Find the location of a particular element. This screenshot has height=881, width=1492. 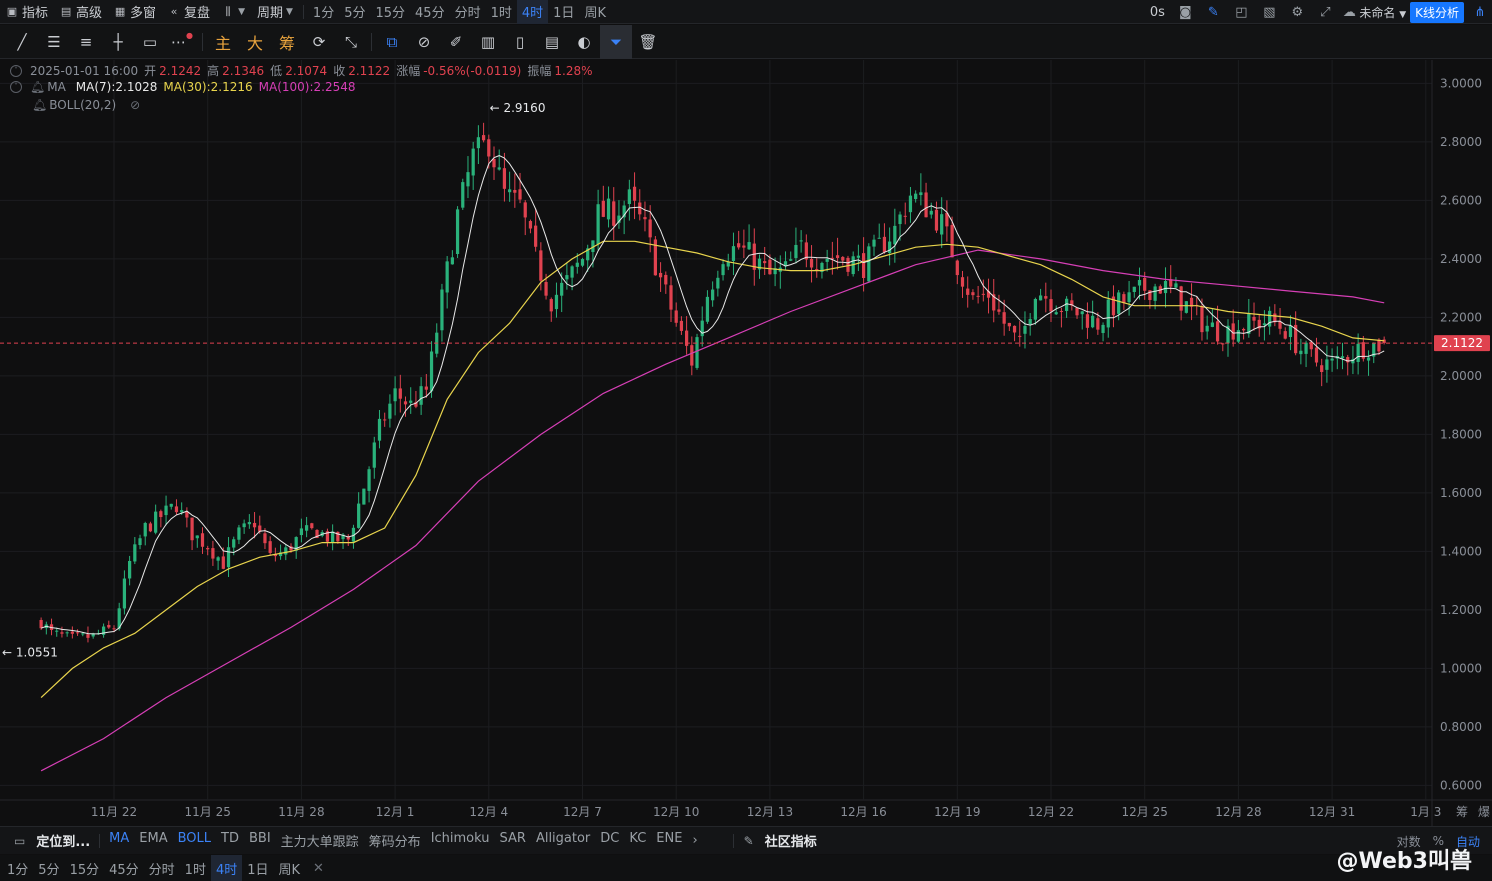

horizontal-line-icon: ┼ is located at coordinates (118, 41).